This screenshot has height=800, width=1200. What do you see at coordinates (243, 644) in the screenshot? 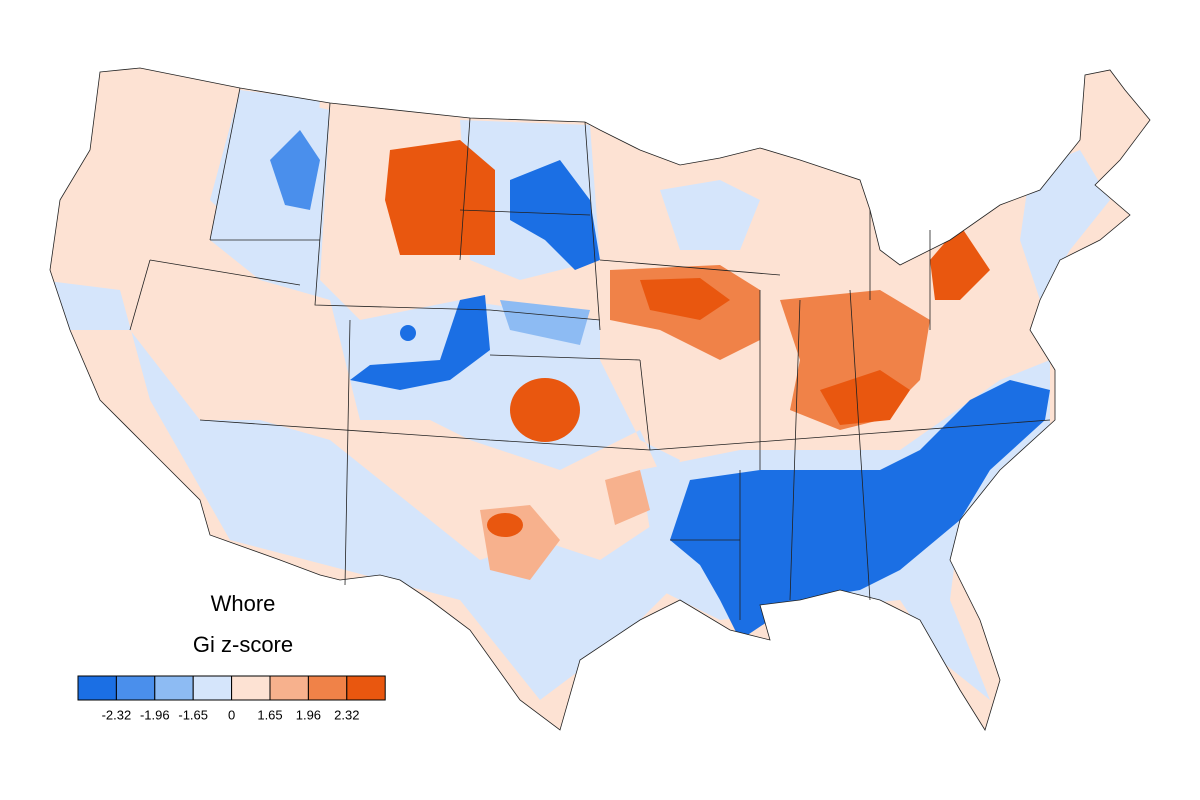
I see `map-subtitle: Gi z-score` at bounding box center [243, 644].